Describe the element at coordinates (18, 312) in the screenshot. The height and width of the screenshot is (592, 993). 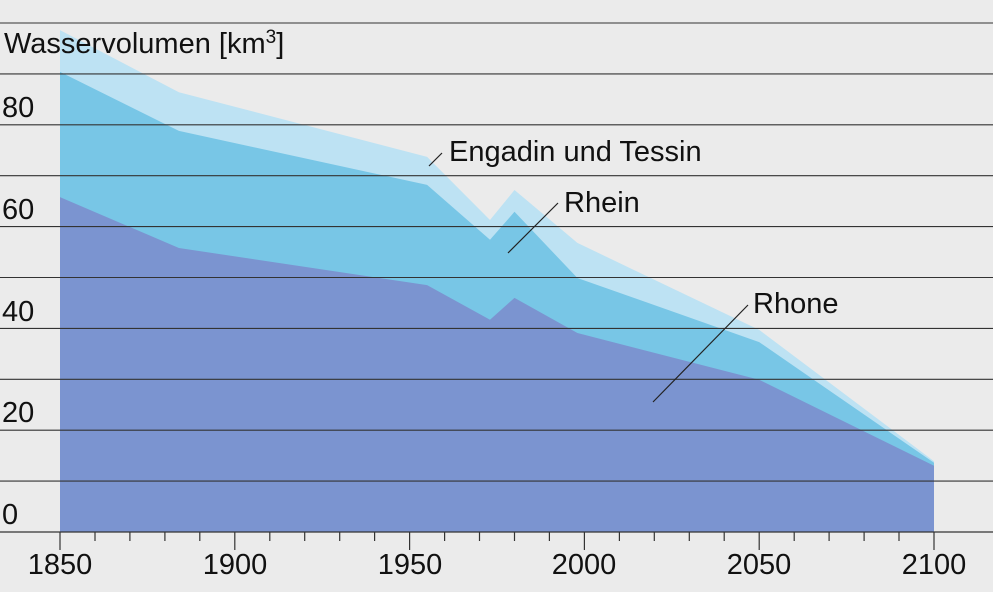
I see `y-tick-40: 40` at that location.